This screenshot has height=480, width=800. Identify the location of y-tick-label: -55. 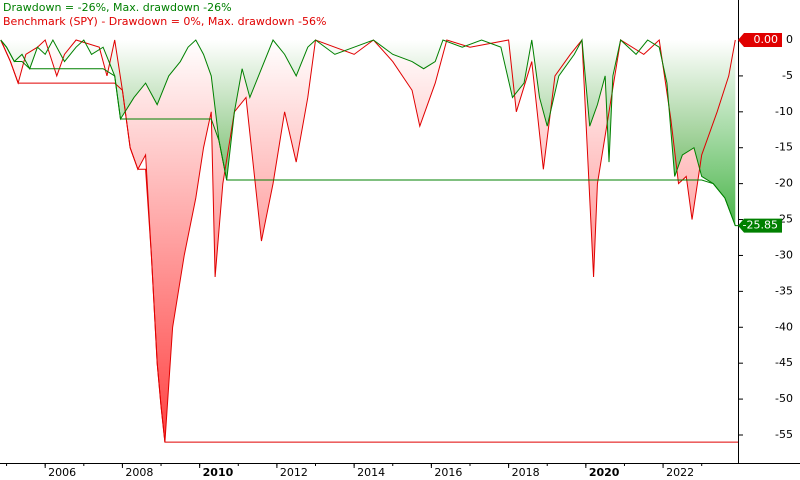
(784, 434).